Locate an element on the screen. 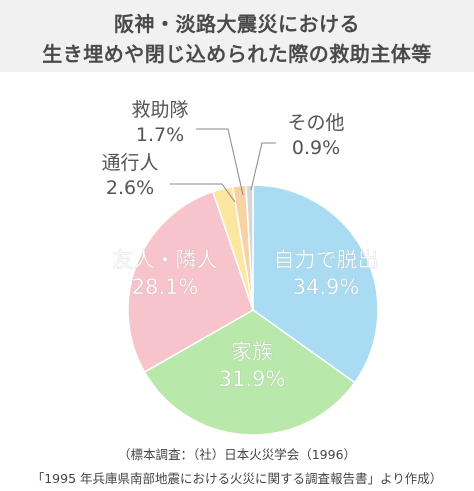 Image resolution: width=474 pixels, height=491 pixels. pie-slice-other is located at coordinates (249, 247).